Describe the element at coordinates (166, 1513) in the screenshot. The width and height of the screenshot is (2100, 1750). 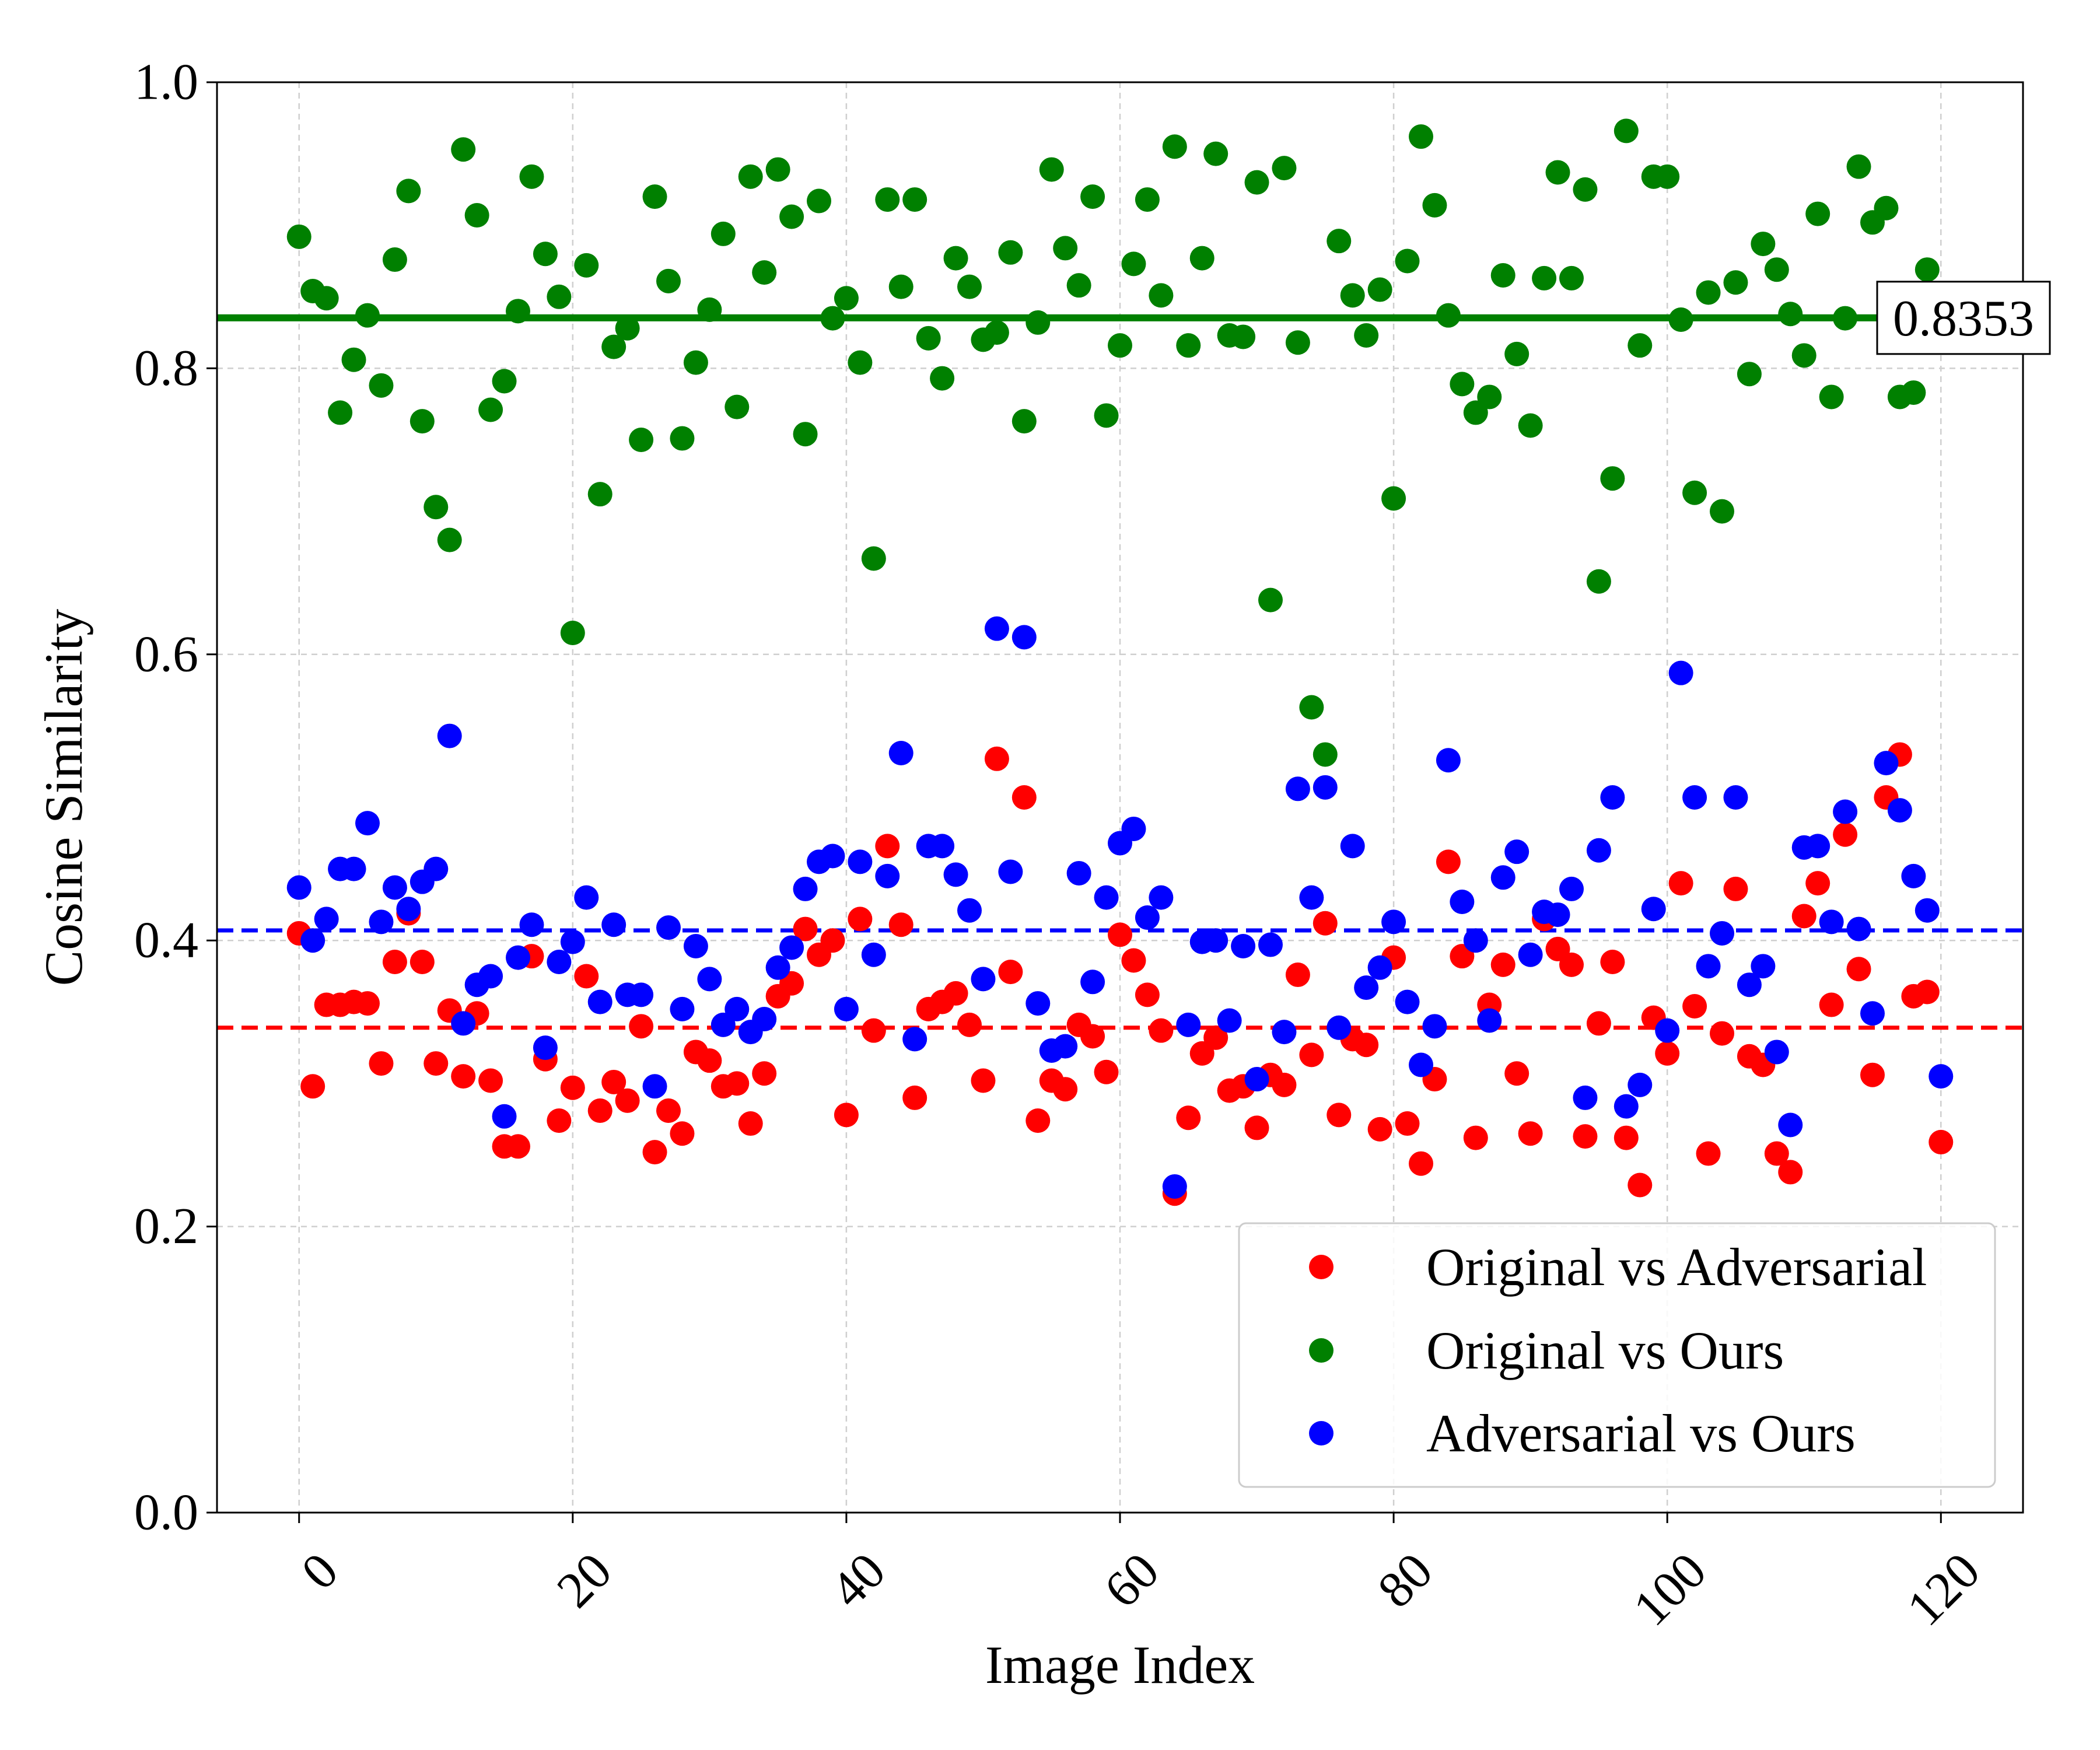
I see `y-tick-label: 0.0` at that location.